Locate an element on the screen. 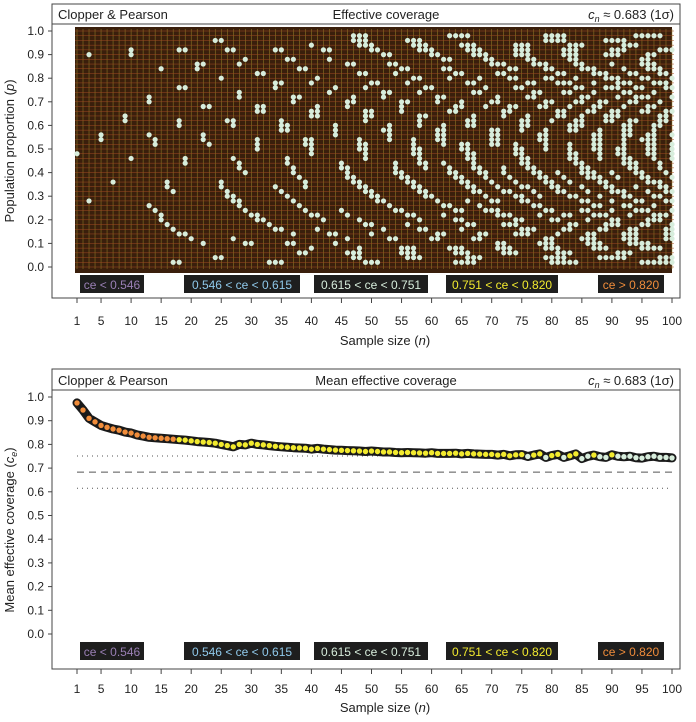 Image resolution: width=696 pixels, height=722 pixels. x-tick-label: 70 is located at coordinates (492, 689).